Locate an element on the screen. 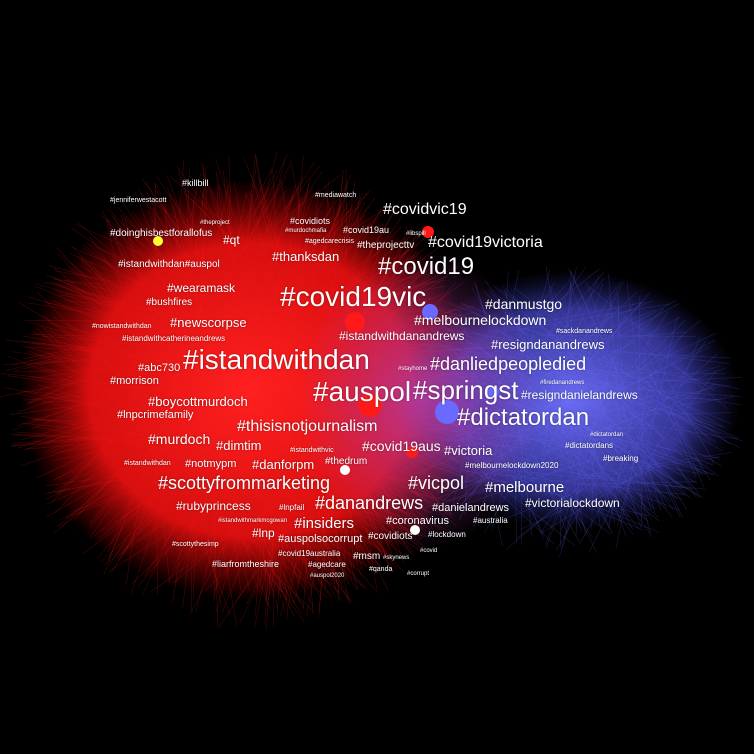 The image size is (754, 754). hashtag-label: #doinghisbestforallofus is located at coordinates (161, 233).